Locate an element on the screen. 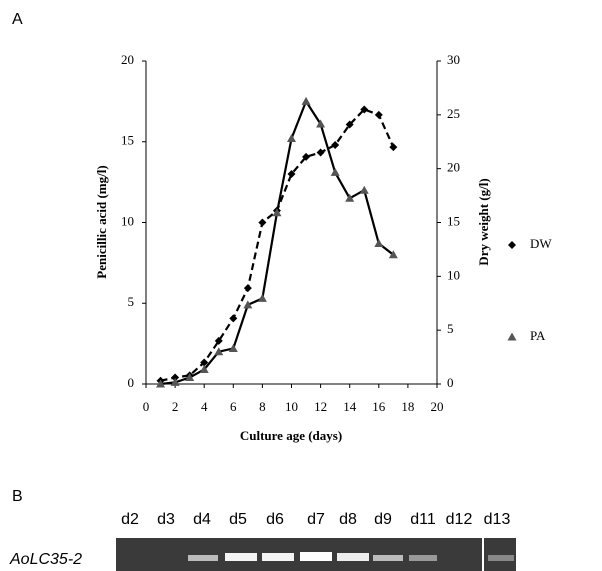 The width and height of the screenshot is (602, 571). y-tick-label: 5 is located at coordinates (131, 301).